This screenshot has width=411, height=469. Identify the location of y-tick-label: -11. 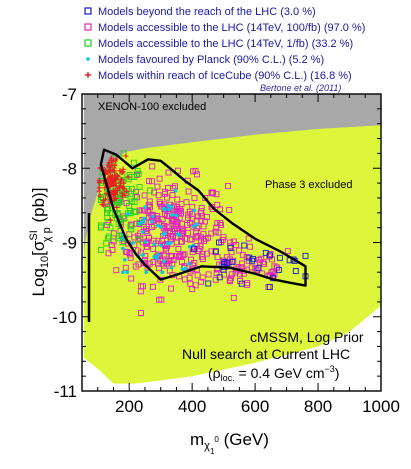
(65, 391).